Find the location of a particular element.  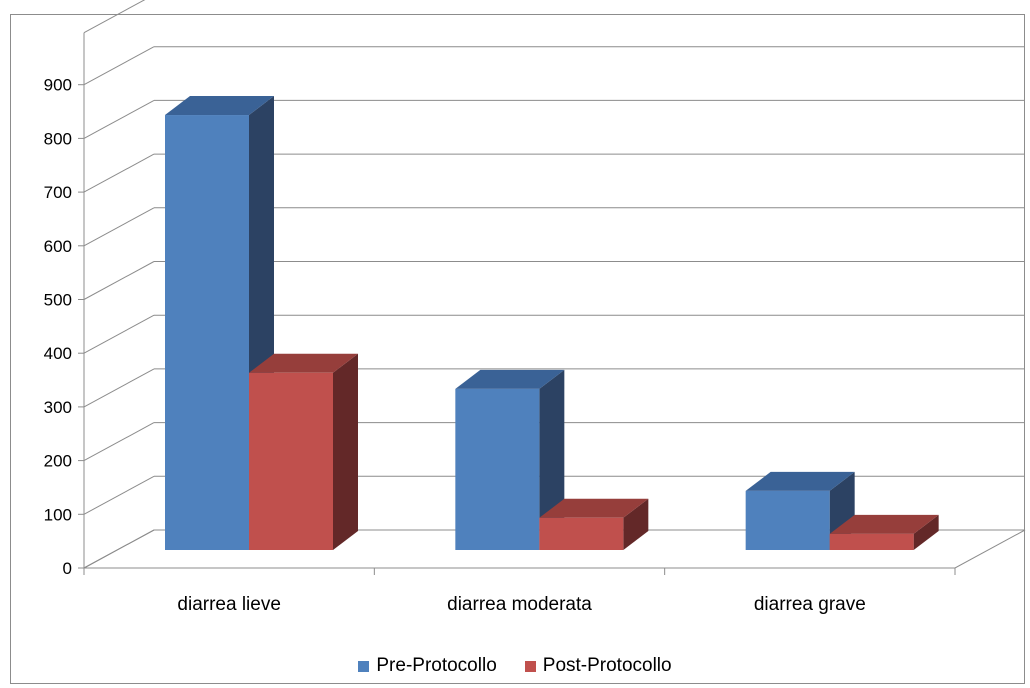

y-tick-label: 0 is located at coordinates (67, 568).